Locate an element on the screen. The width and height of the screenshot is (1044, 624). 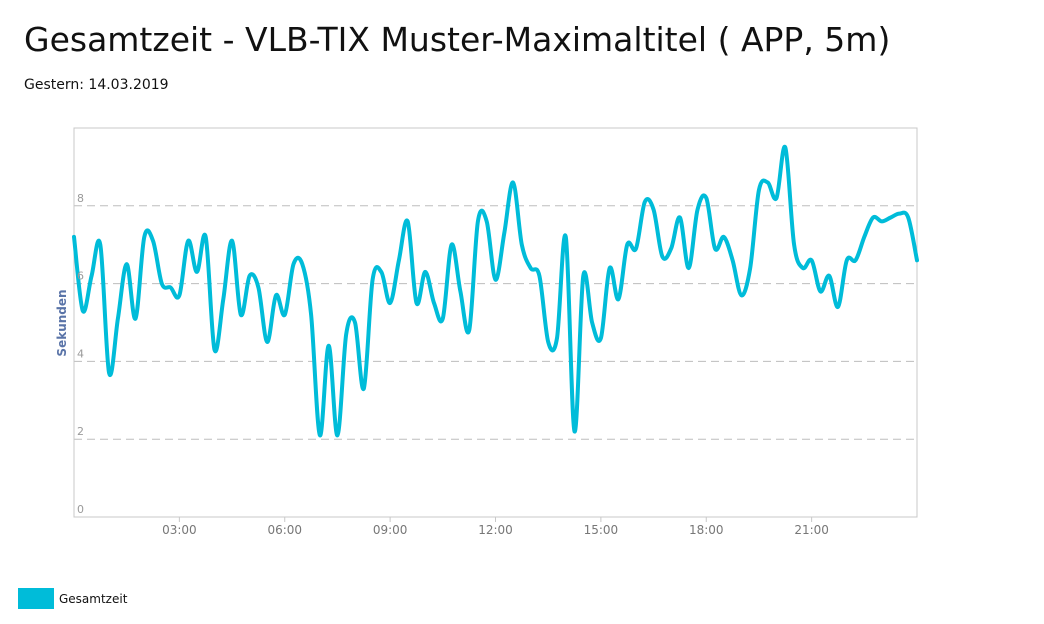
x-tick-label: 21:00 is located at coordinates (811, 530).